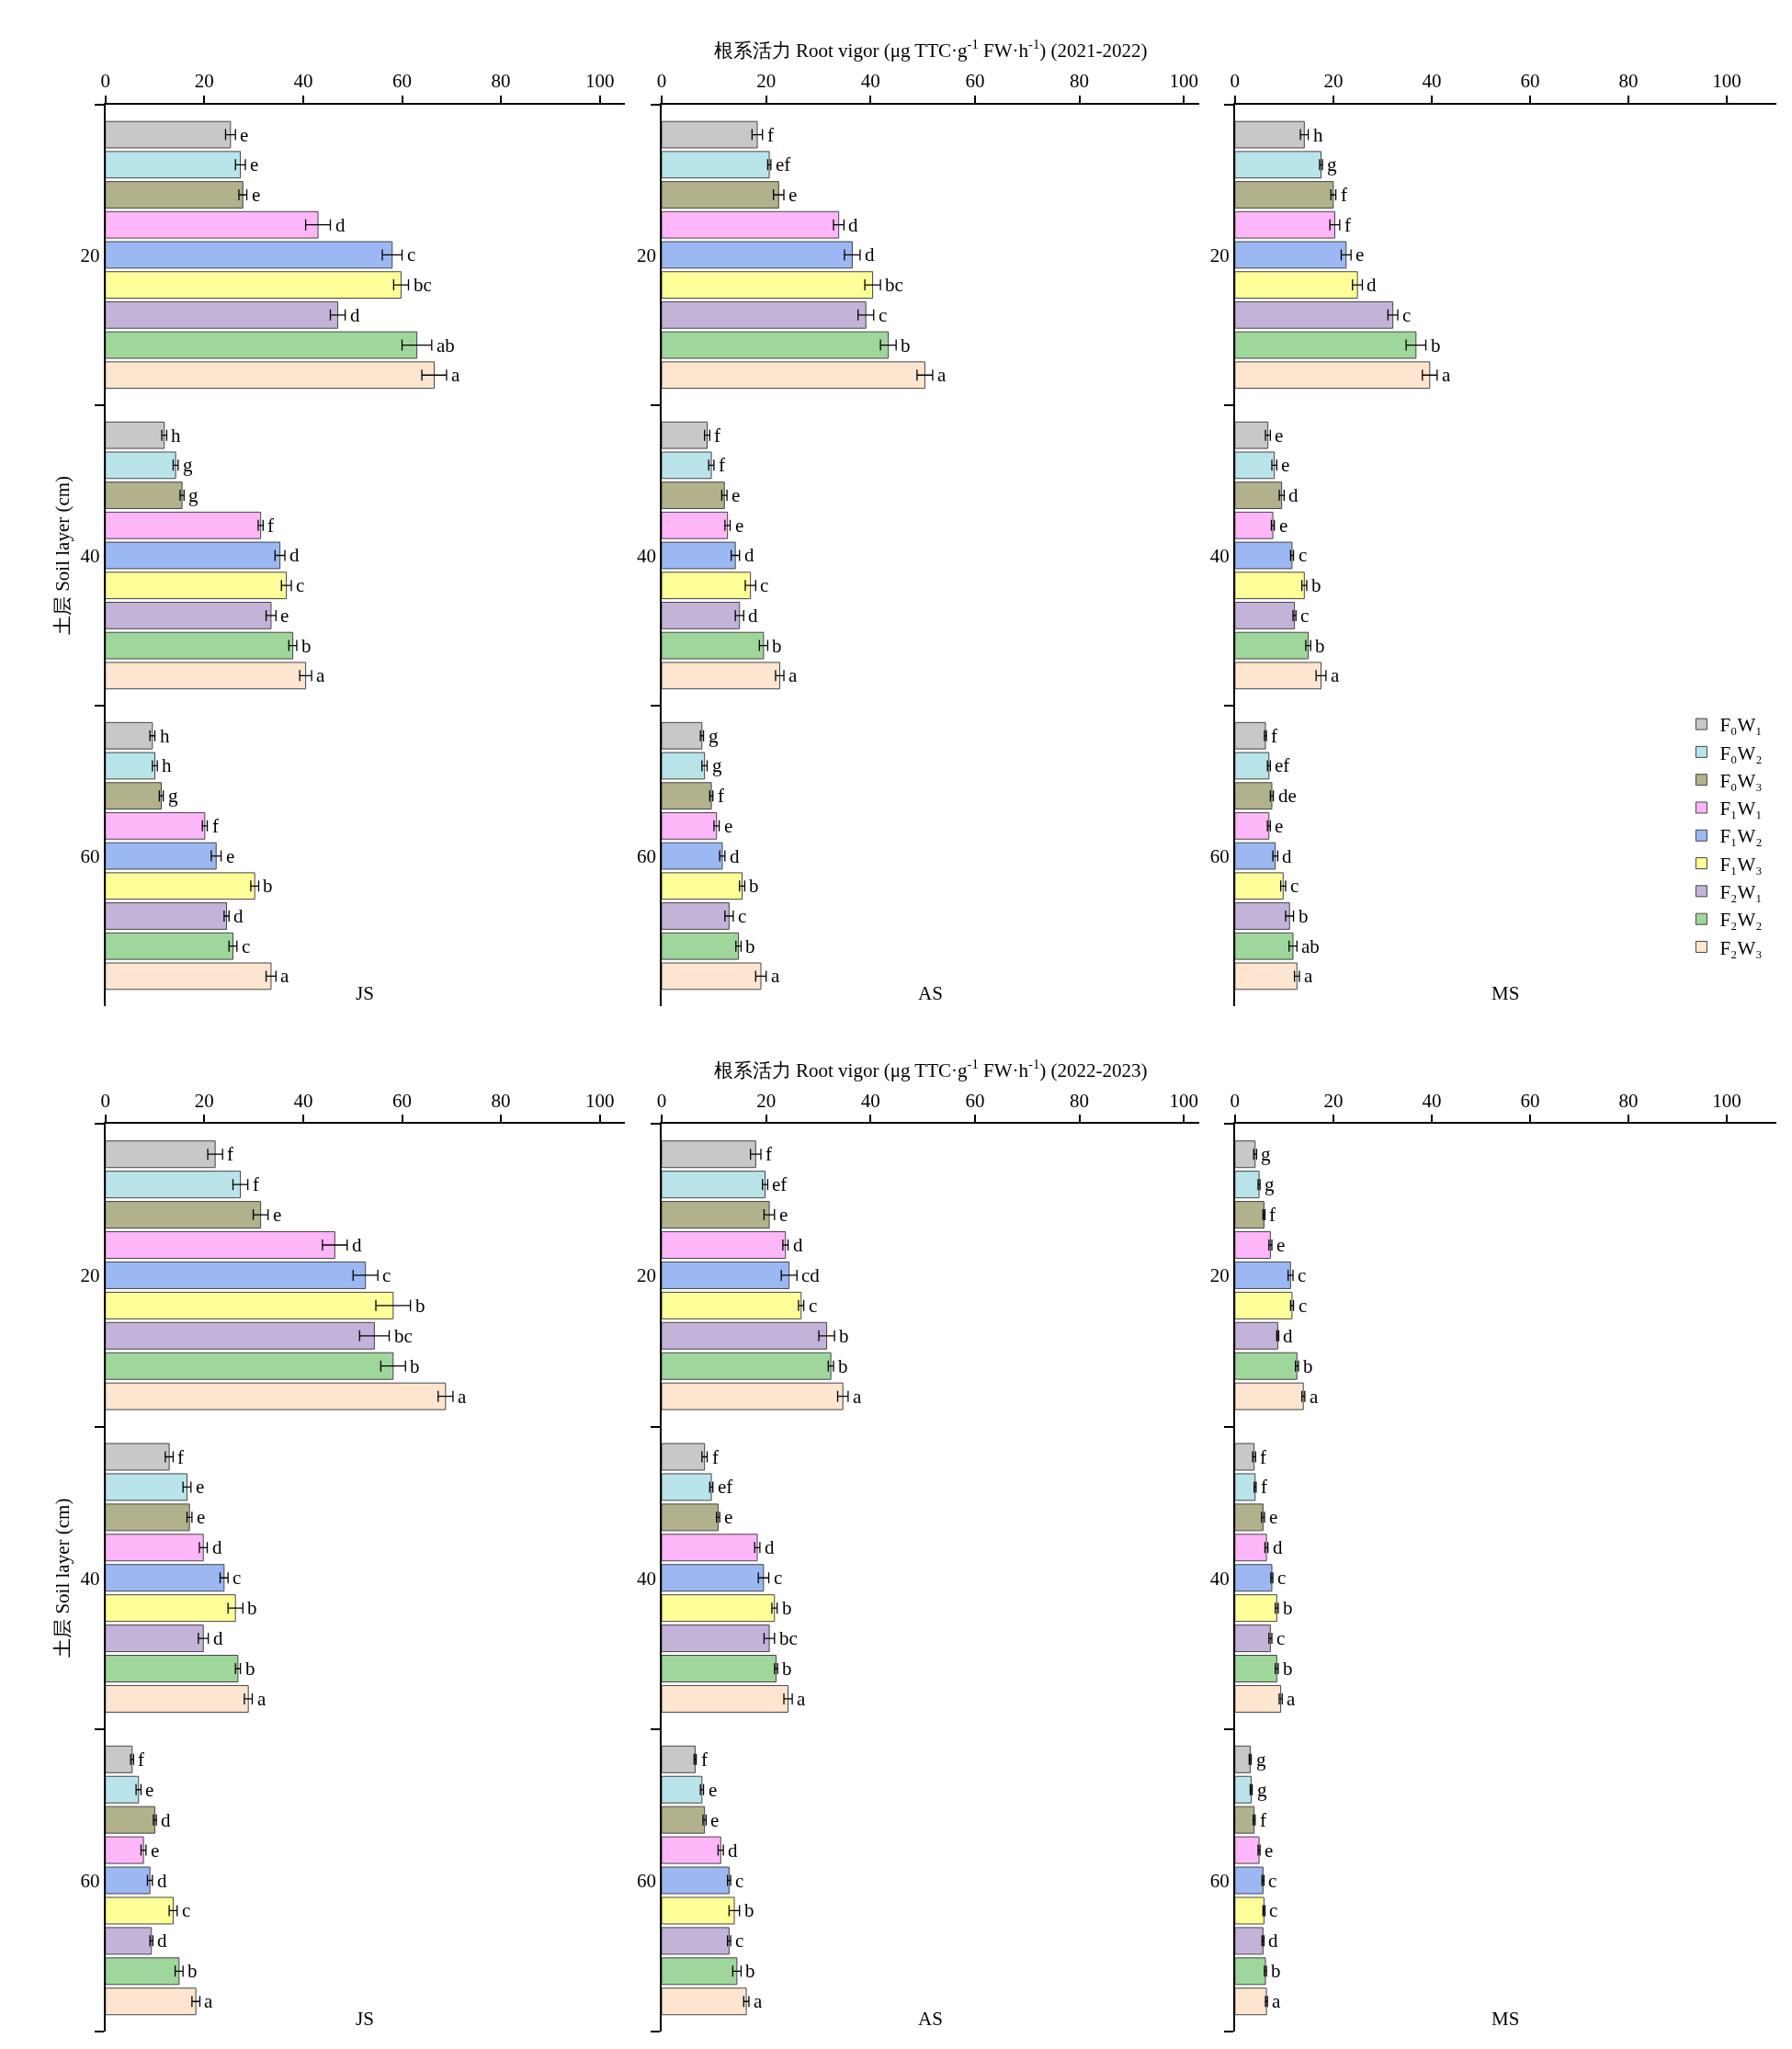 The width and height of the screenshot is (1792, 2049). Describe the element at coordinates (788, 1638) in the screenshot. I see `data-label: bc` at that location.